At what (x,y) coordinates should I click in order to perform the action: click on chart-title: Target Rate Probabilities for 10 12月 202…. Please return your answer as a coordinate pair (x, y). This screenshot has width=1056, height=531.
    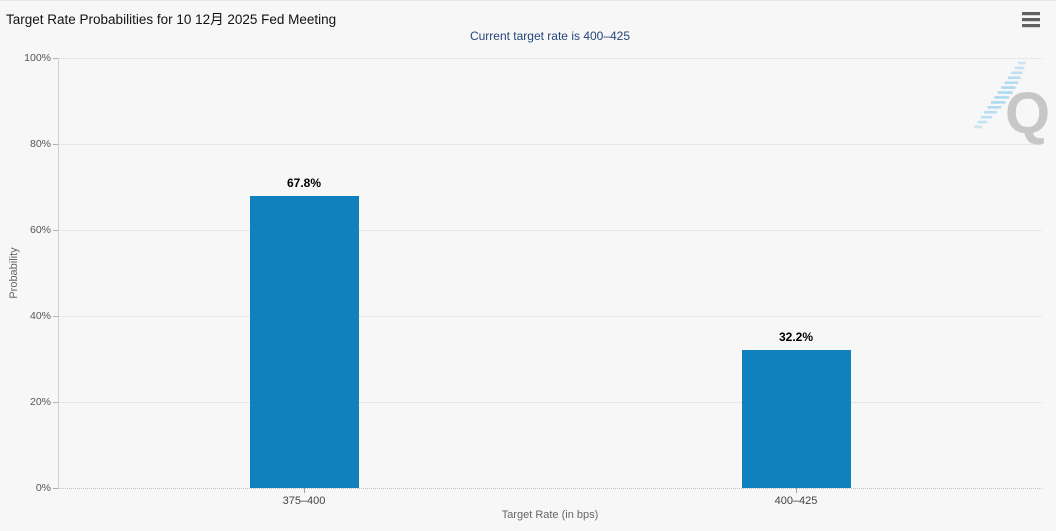
    Looking at the image, I should click on (171, 19).